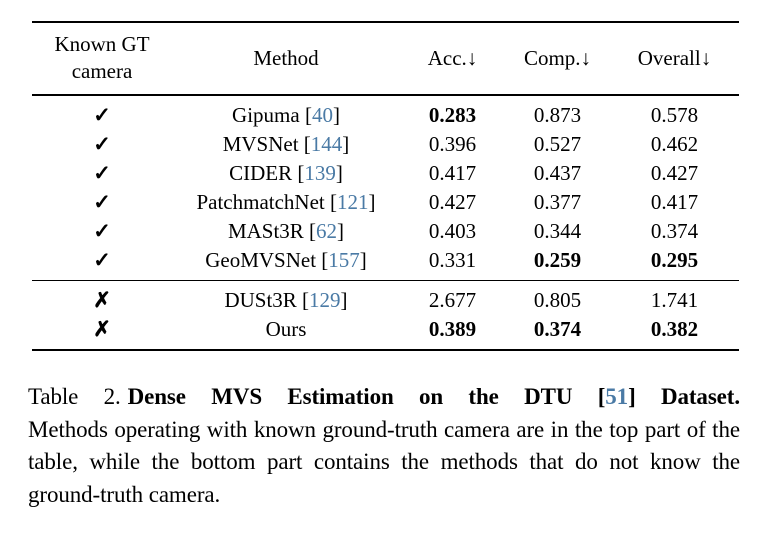 The image size is (766, 533). What do you see at coordinates (265, 231) in the screenshot?
I see `method-name: MASt3R` at bounding box center [265, 231].